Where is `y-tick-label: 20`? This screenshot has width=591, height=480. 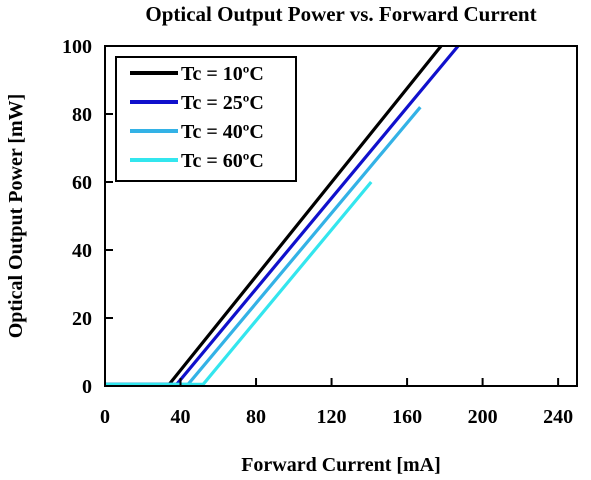 y-tick-label: 20 is located at coordinates (82, 319).